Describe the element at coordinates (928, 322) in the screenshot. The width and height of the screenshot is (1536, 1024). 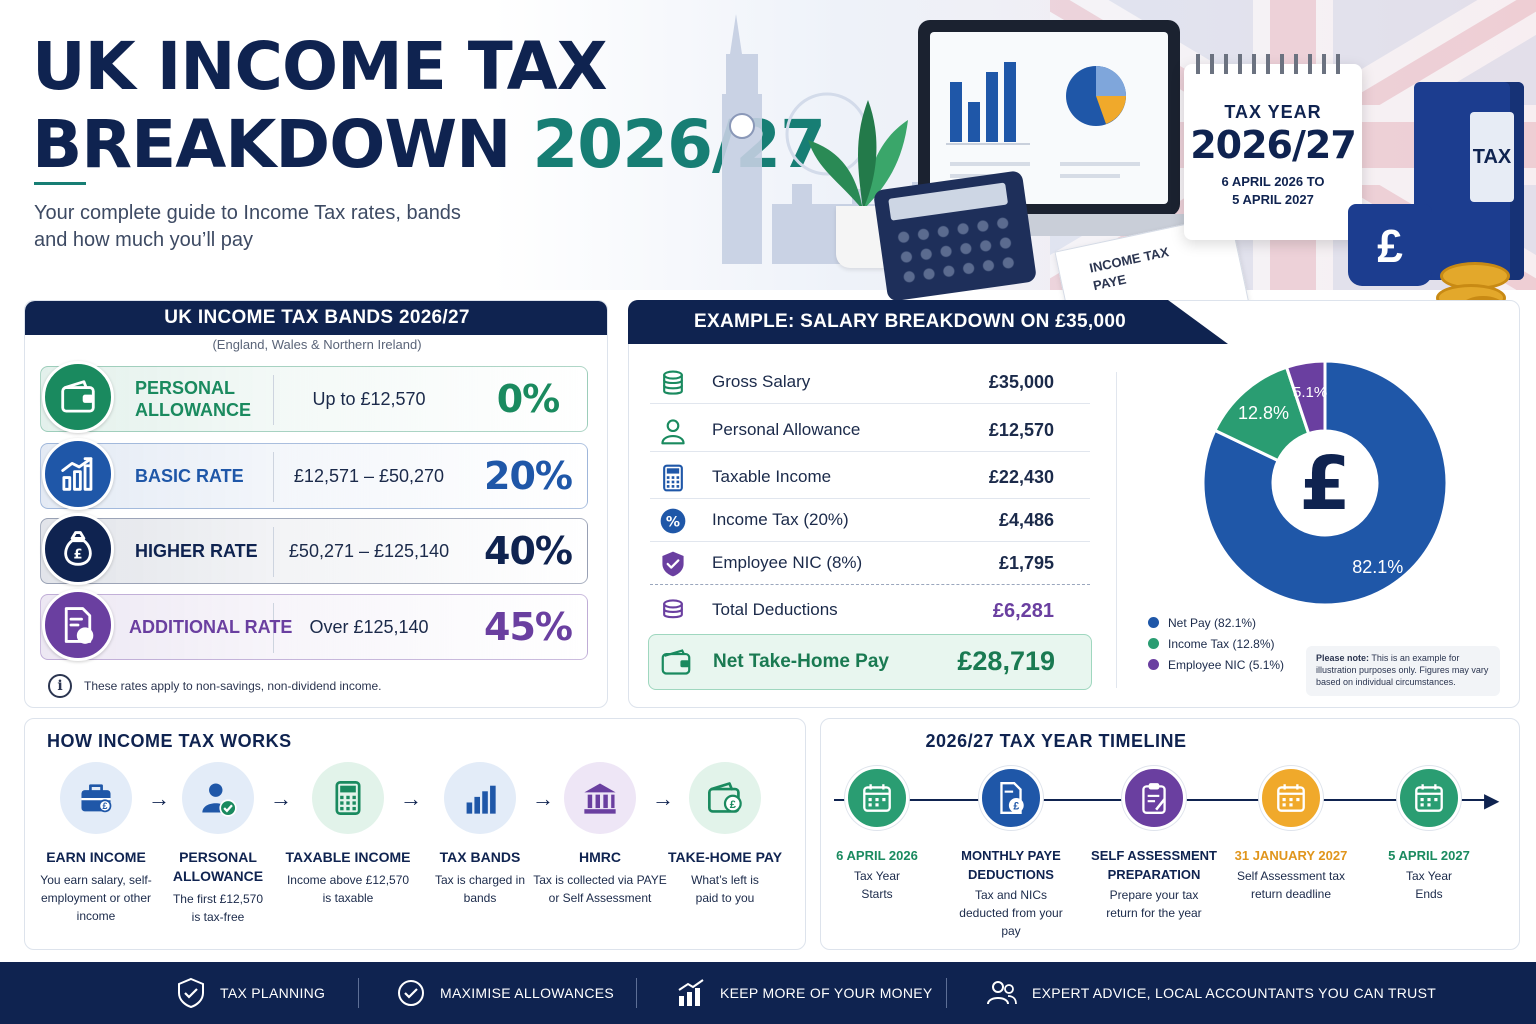
I see `salary-example-title: EXAMPLE: SALARY BREAKDOWN ON £35,000` at that location.